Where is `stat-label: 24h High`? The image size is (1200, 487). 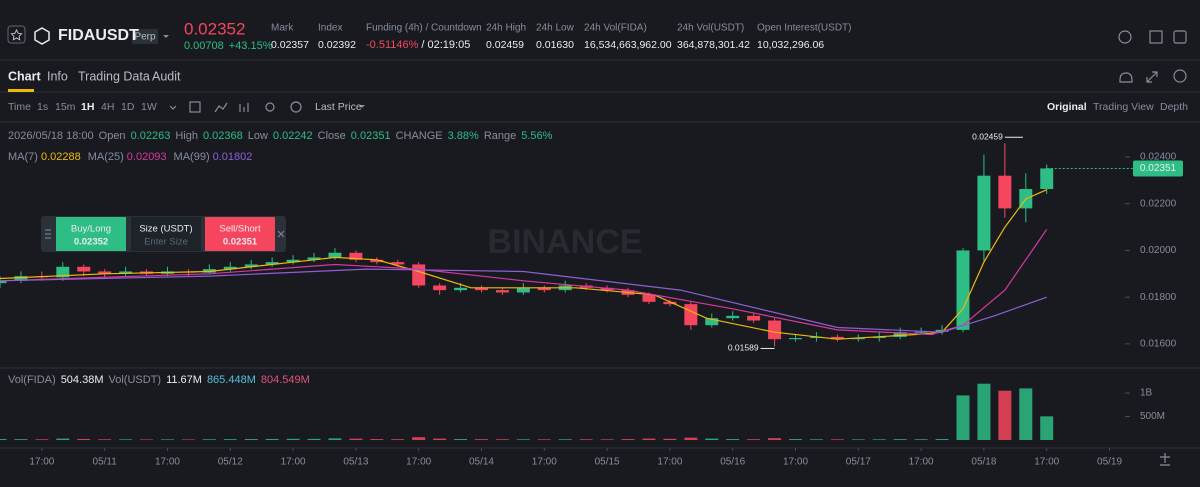
stat-label: 24h High is located at coordinates (506, 28).